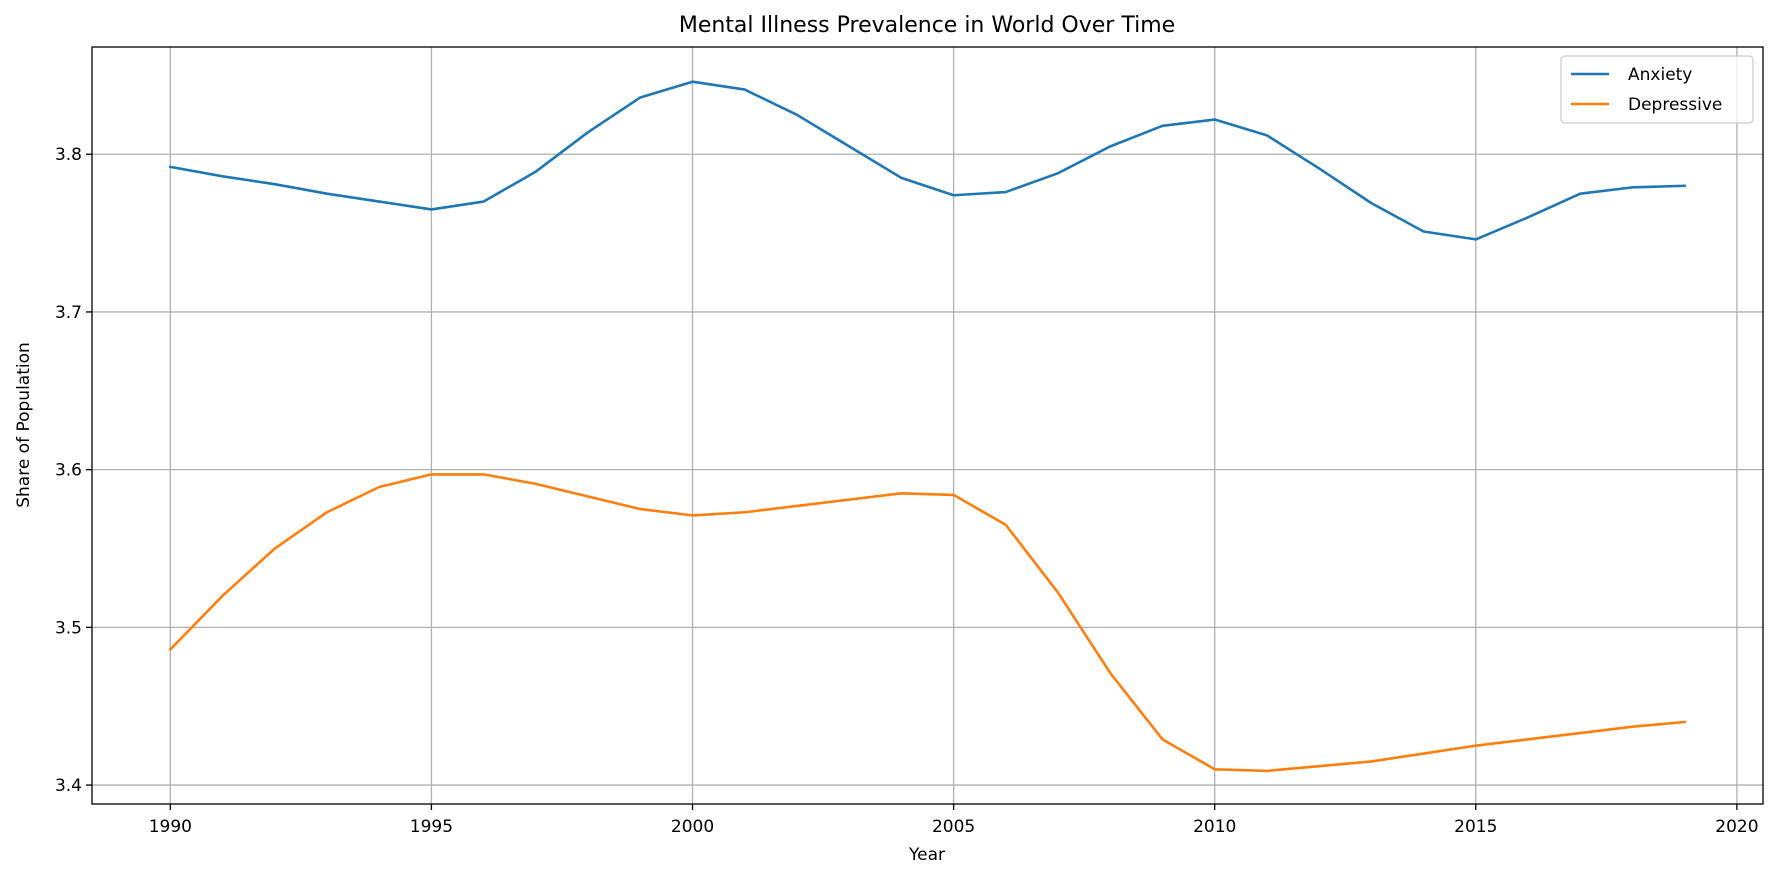  What do you see at coordinates (1660, 75) in the screenshot?
I see `legend-label-anxiety: Anxiety` at bounding box center [1660, 75].